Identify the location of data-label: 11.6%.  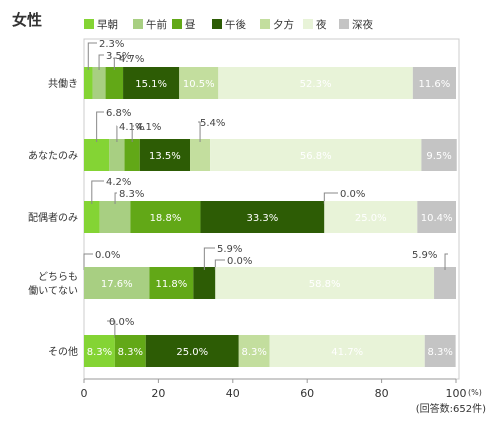
(435, 84).